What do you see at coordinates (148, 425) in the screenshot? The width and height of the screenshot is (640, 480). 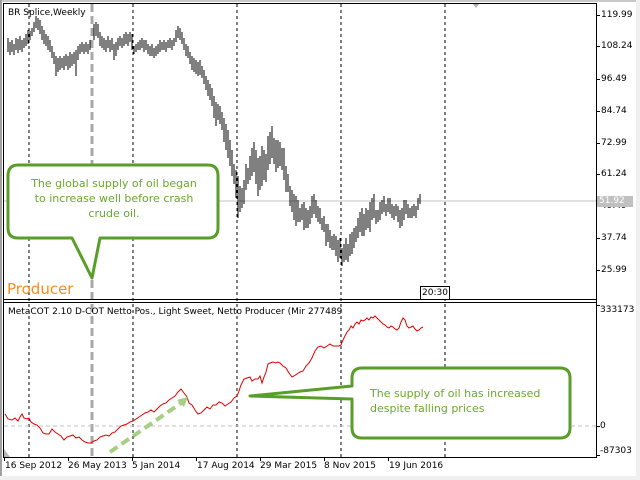 I see `trend-arrow-dashed` at bounding box center [148, 425].